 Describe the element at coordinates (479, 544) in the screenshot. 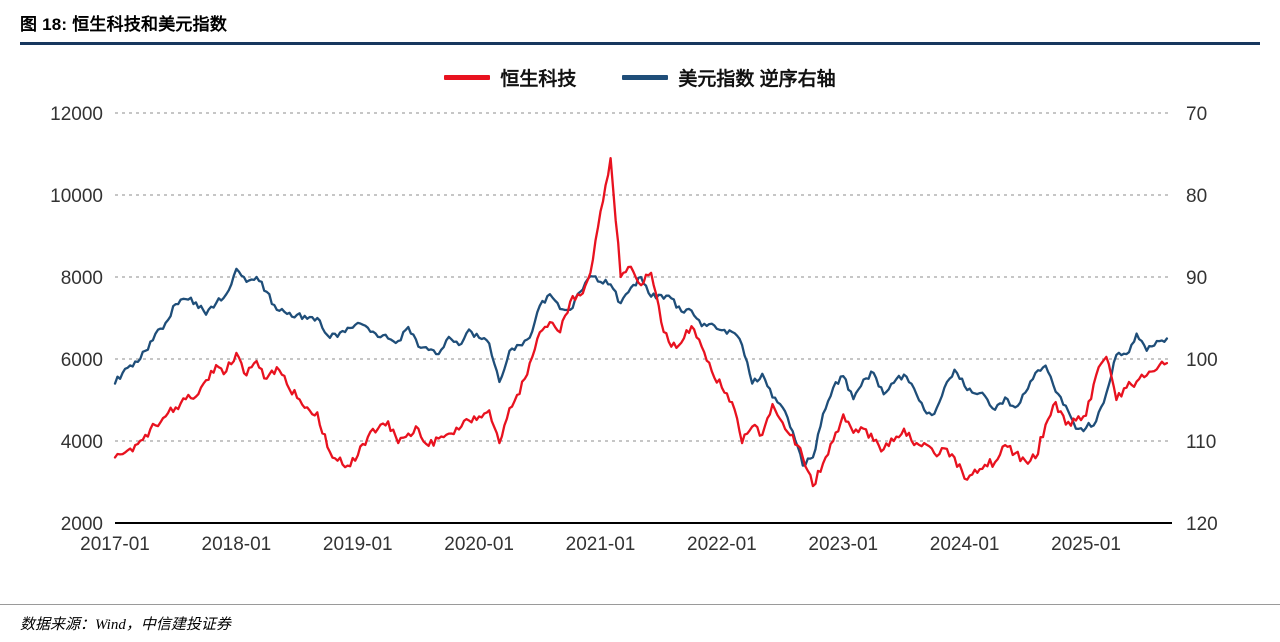

I see `x-axis-tick-label: 2020-01` at that location.